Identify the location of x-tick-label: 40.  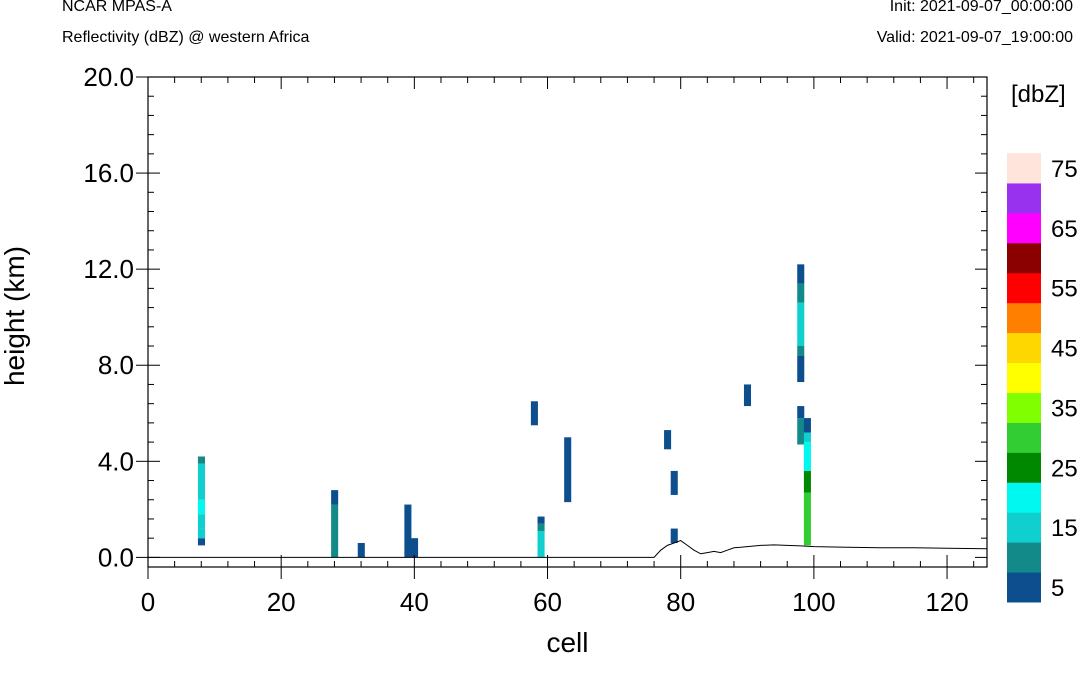
(414, 602).